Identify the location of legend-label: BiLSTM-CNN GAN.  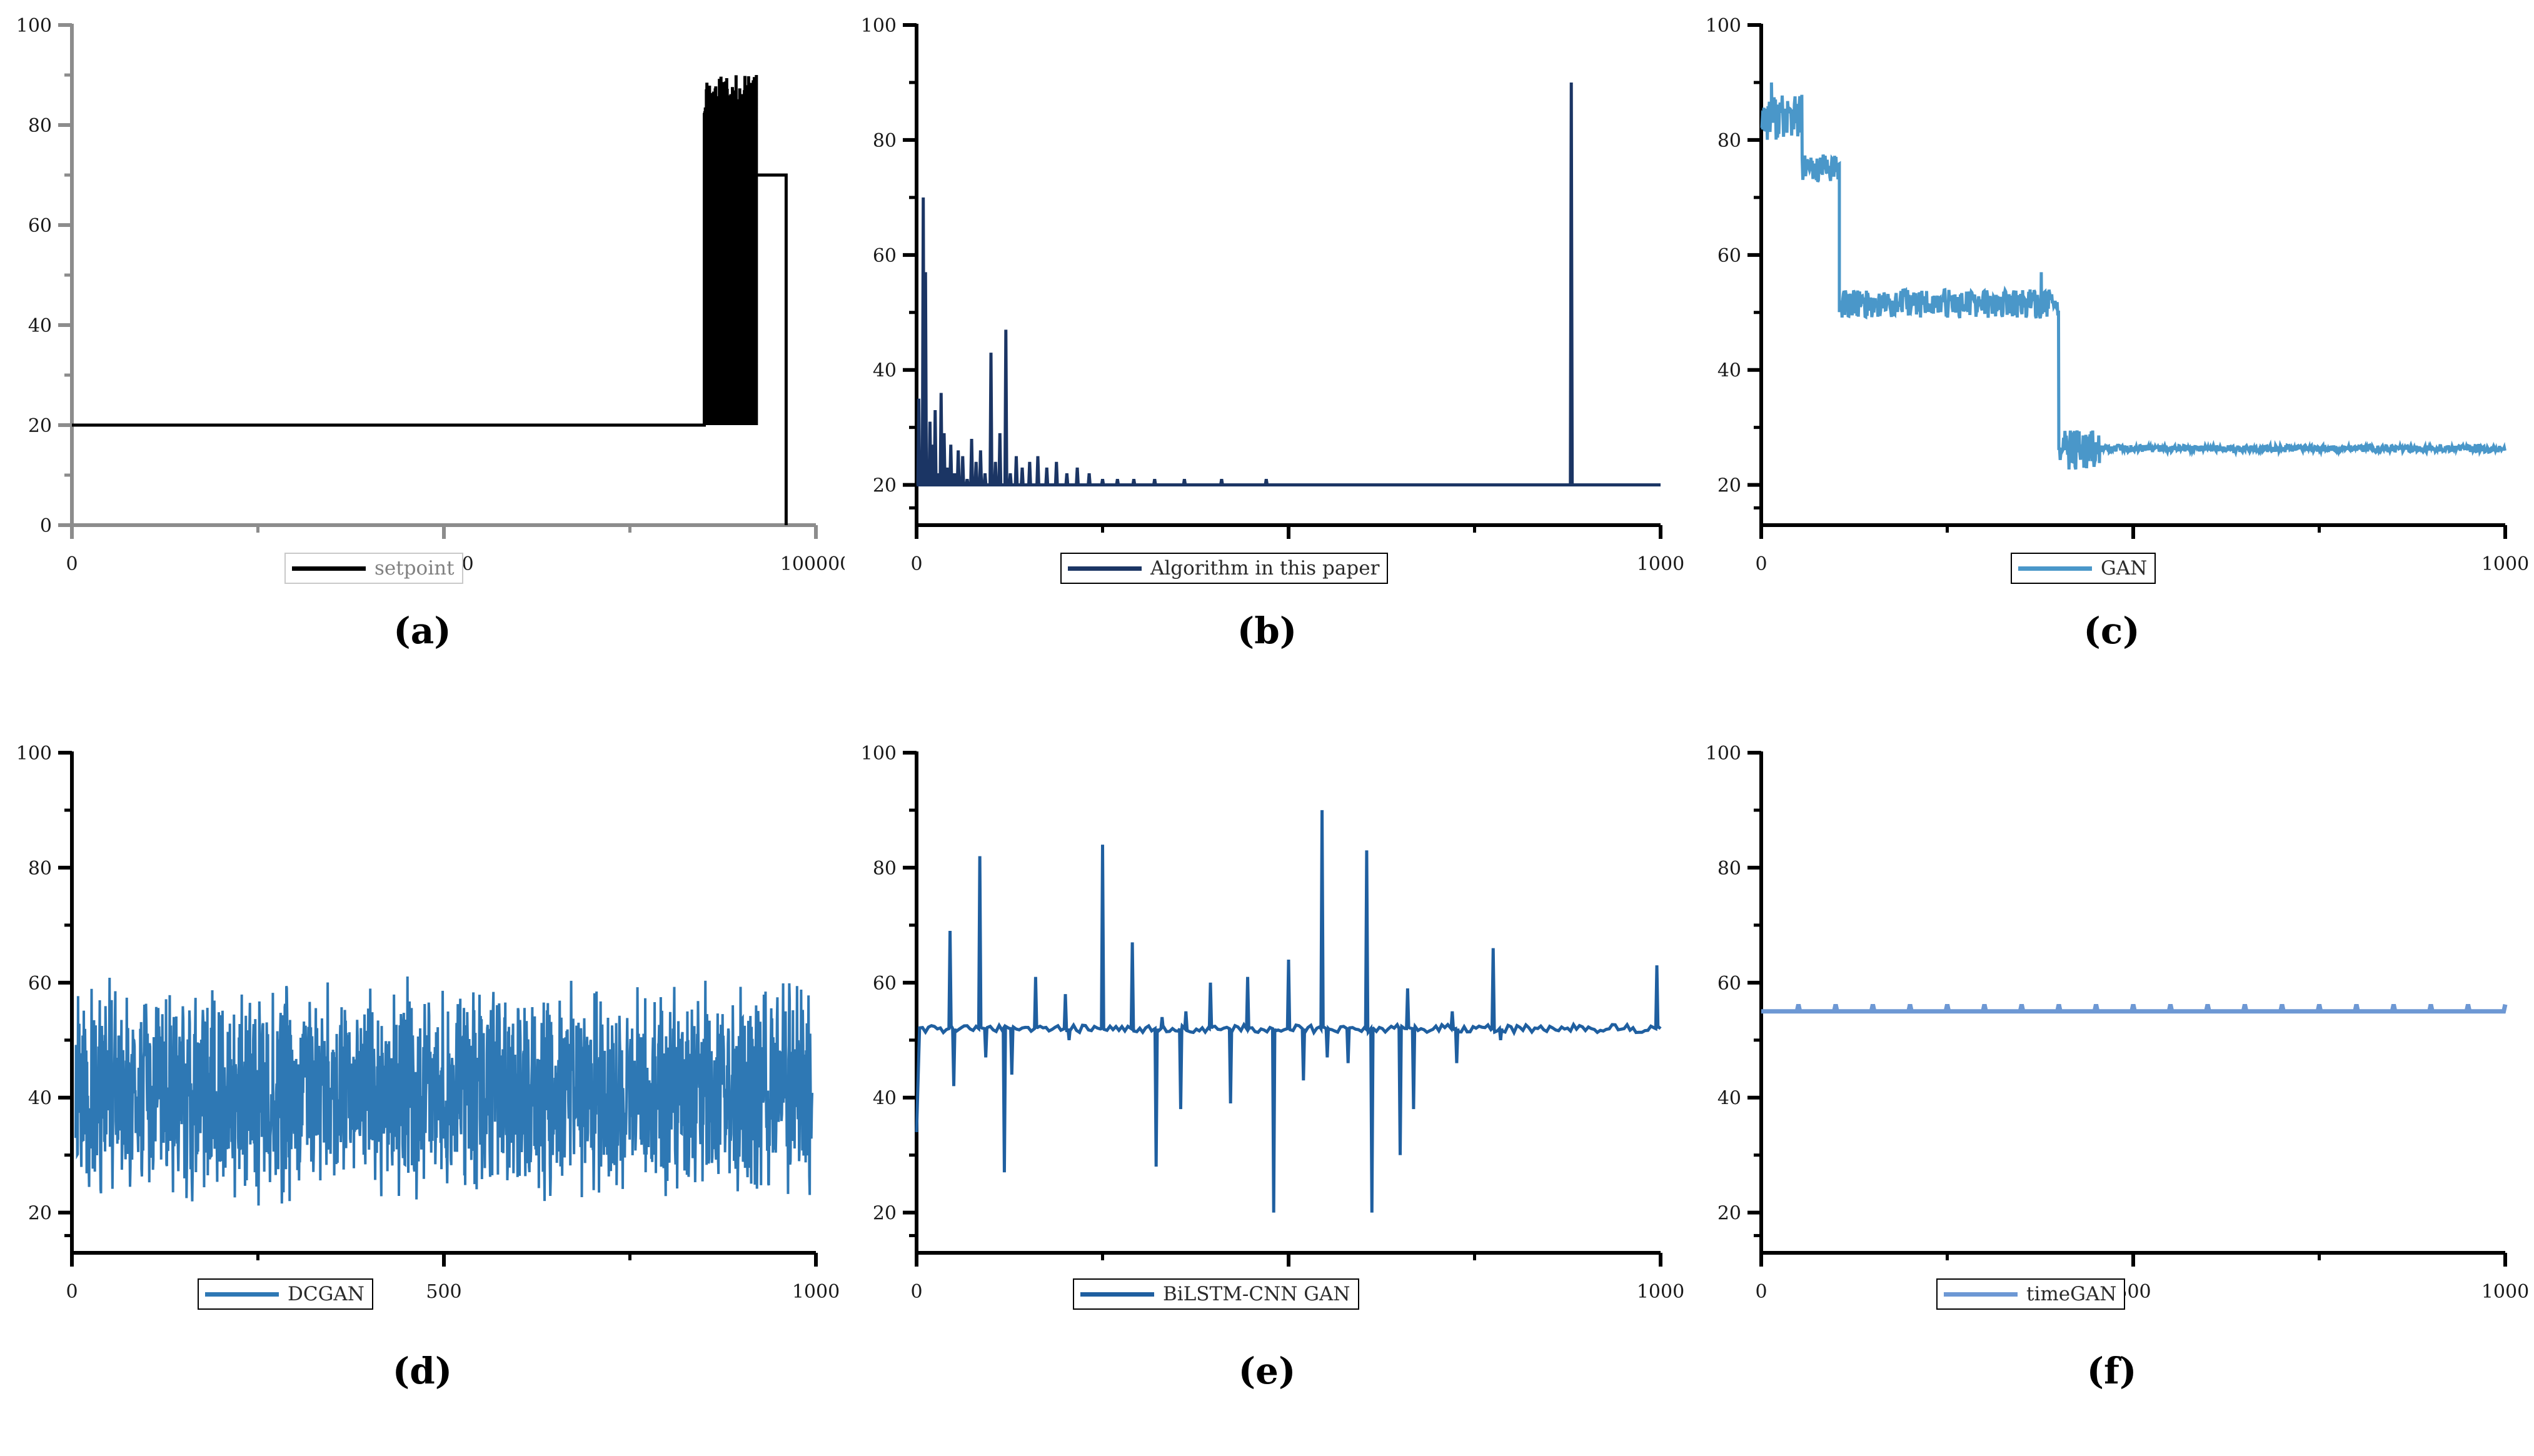
(1256, 1293).